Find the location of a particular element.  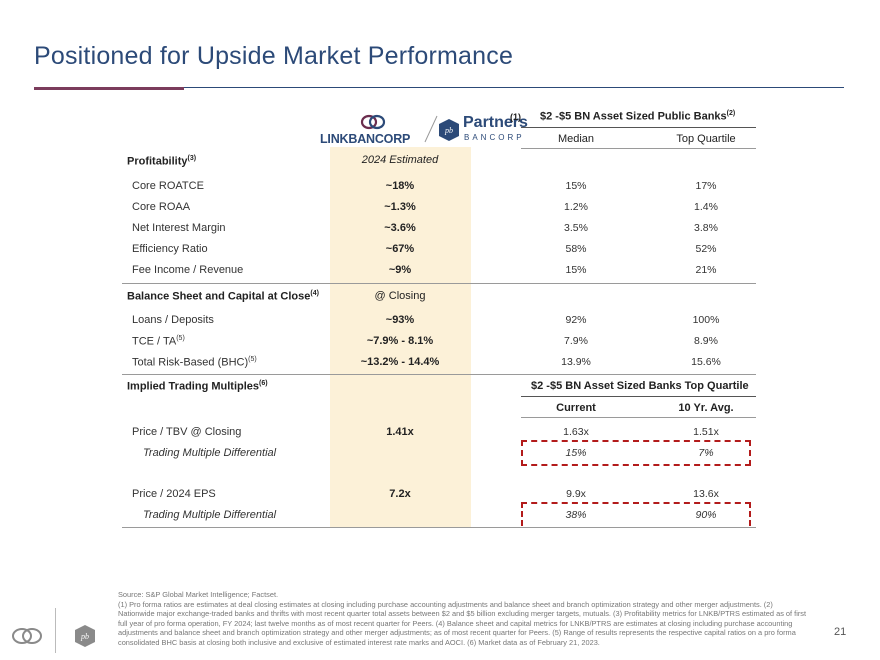

avg10-price-eps: 13.6x is located at coordinates (706, 494).